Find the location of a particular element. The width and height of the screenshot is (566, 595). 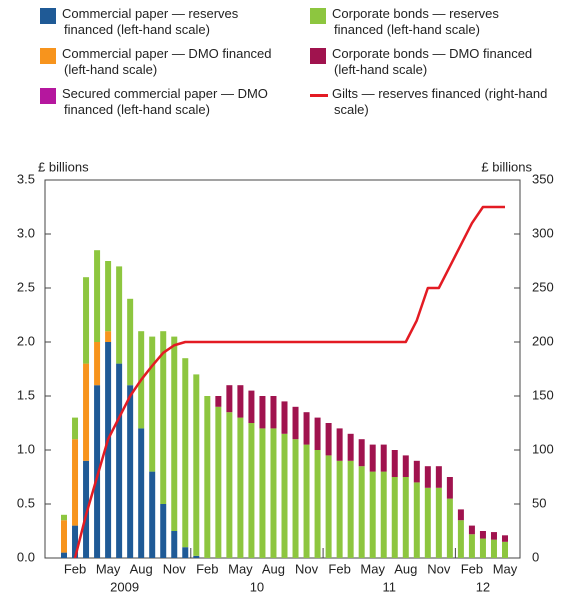

y2-tick-label: 150 is located at coordinates (543, 394).